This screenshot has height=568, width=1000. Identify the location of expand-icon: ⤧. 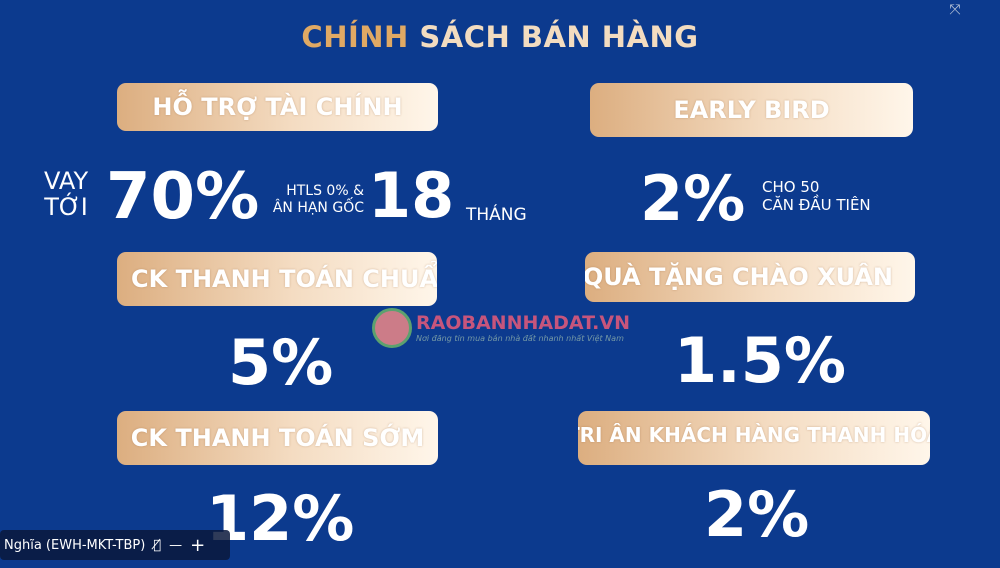
(955, 10).